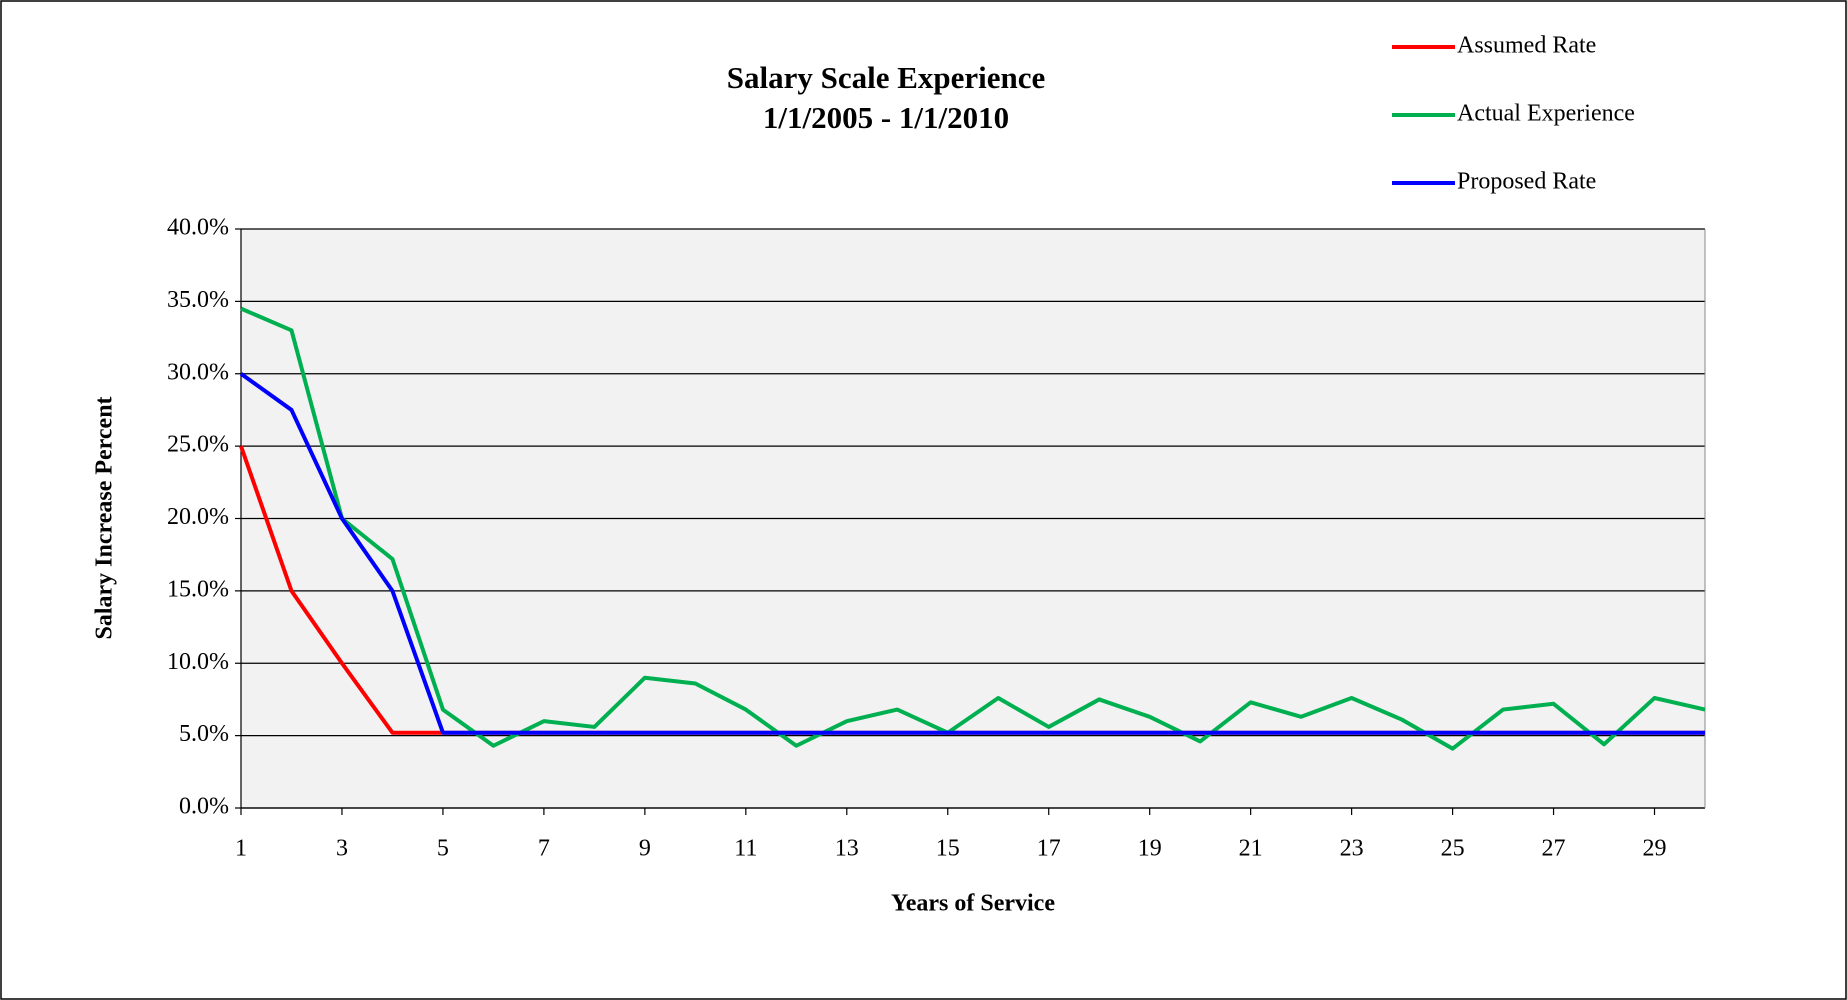  Describe the element at coordinates (1453, 849) in the screenshot. I see `x-tick-label: 25` at that location.